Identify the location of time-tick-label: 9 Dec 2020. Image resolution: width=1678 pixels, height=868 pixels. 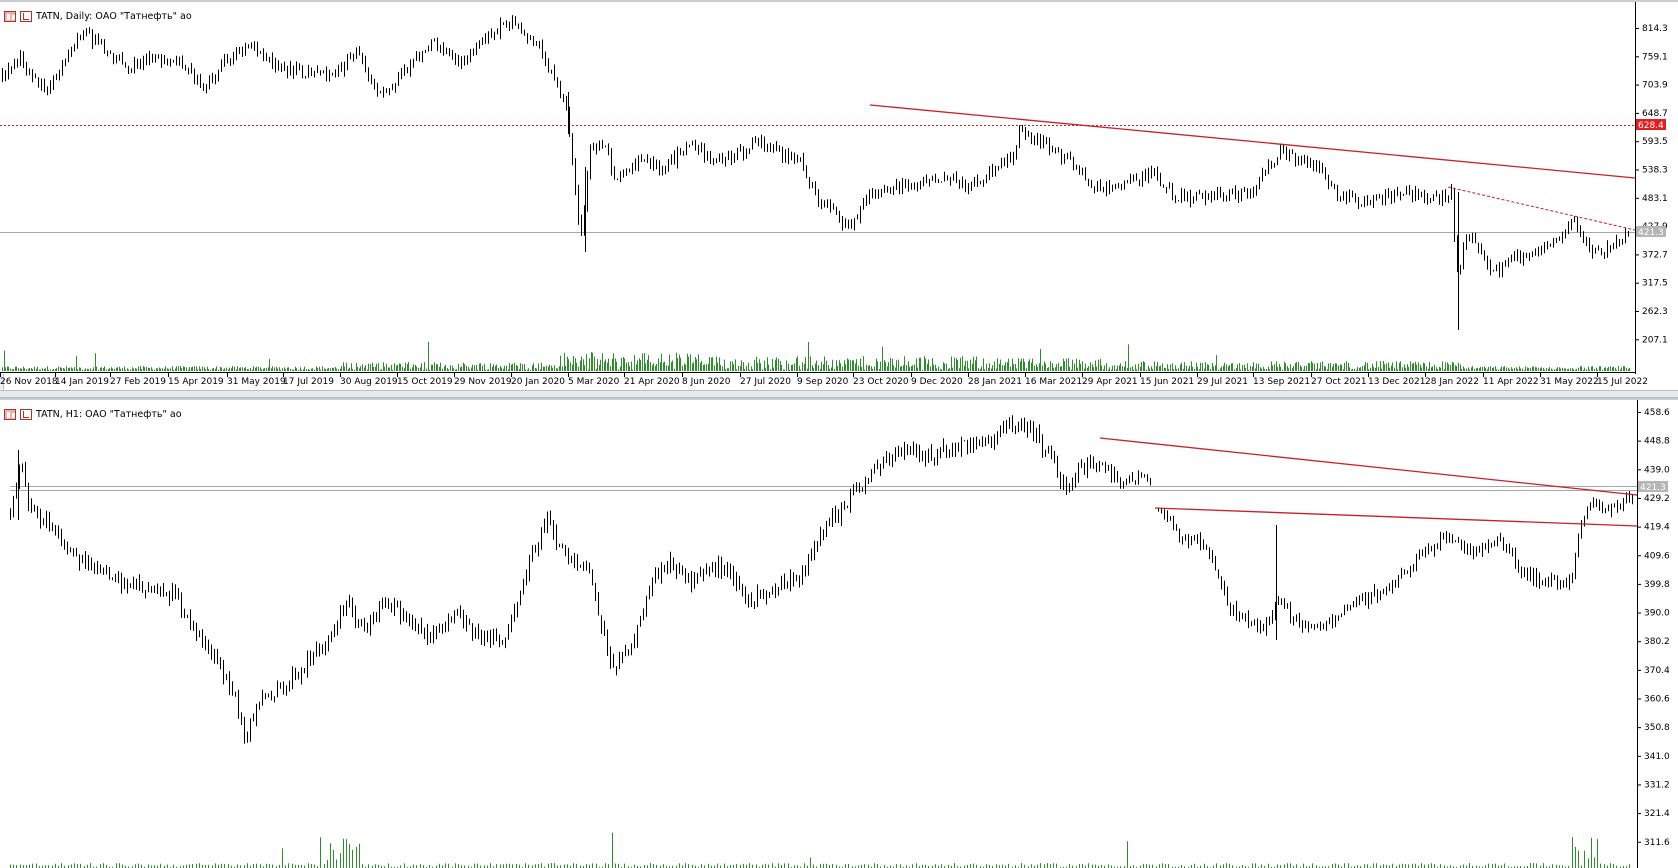
(937, 382).